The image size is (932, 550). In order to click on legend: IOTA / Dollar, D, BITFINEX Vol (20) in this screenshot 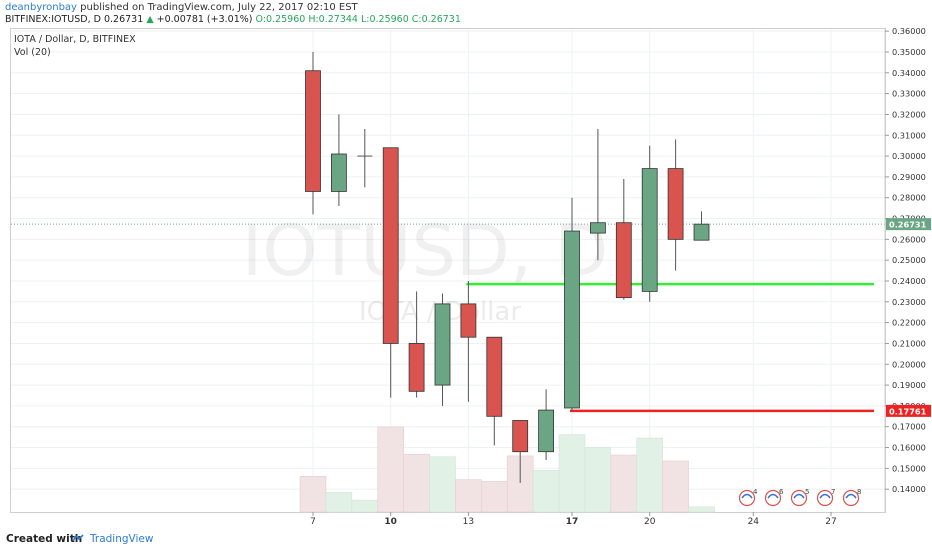, I will do `click(75, 46)`.